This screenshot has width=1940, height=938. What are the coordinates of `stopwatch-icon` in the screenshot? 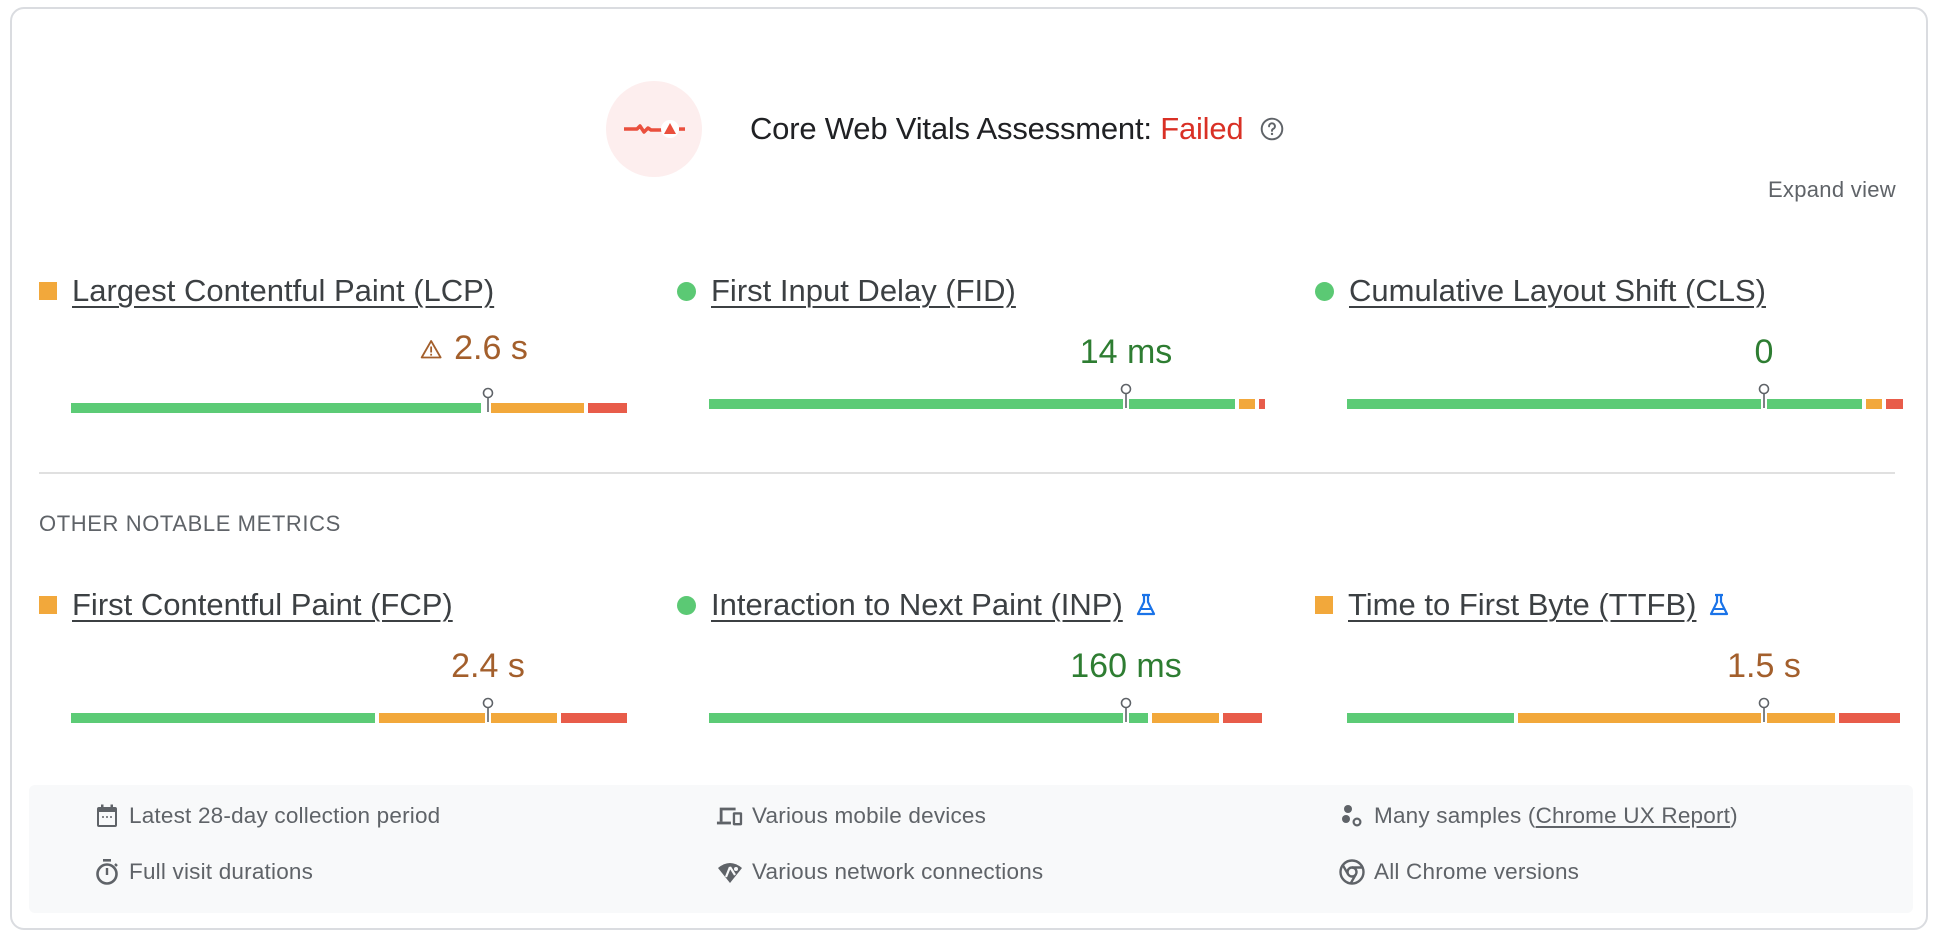 It's located at (107, 872).